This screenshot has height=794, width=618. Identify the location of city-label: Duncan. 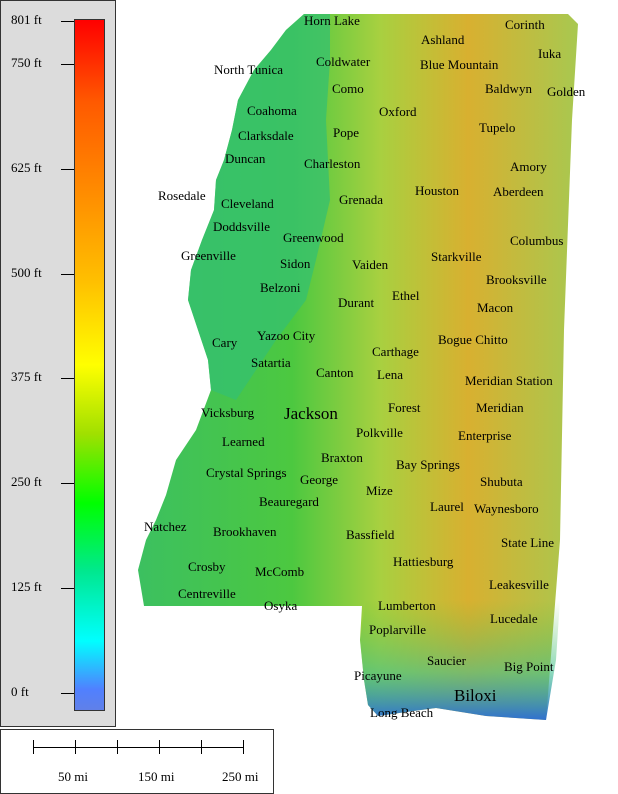
(245, 158).